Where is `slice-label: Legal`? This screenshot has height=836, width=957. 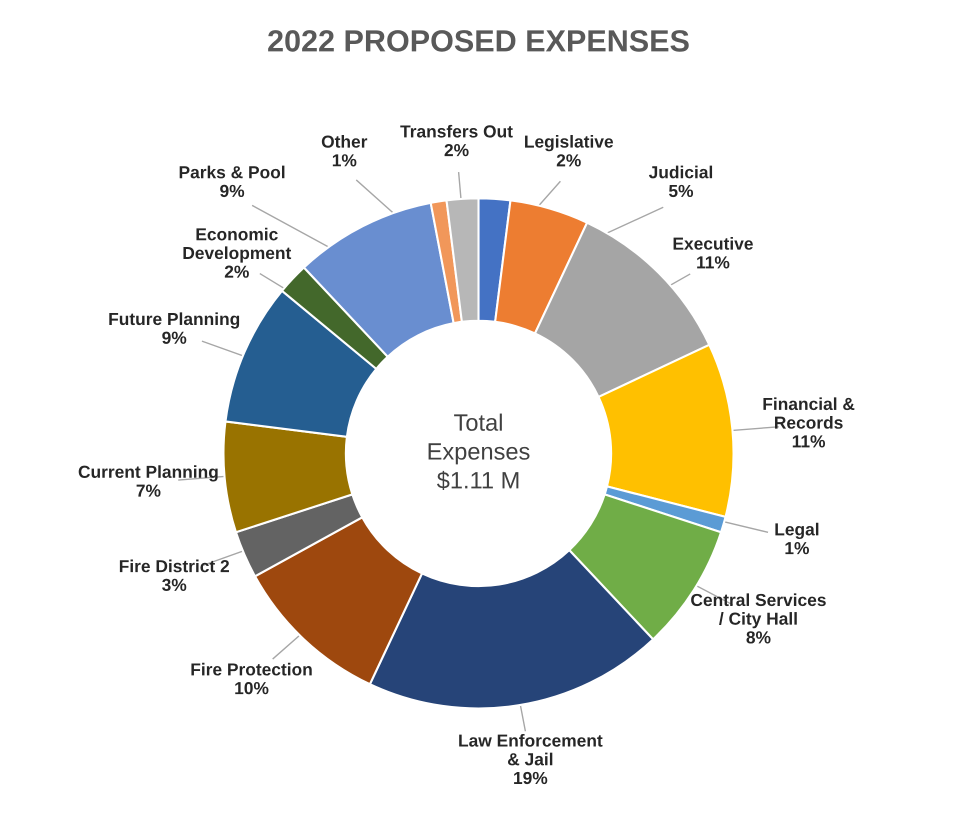
slice-label: Legal is located at coordinates (796, 531).